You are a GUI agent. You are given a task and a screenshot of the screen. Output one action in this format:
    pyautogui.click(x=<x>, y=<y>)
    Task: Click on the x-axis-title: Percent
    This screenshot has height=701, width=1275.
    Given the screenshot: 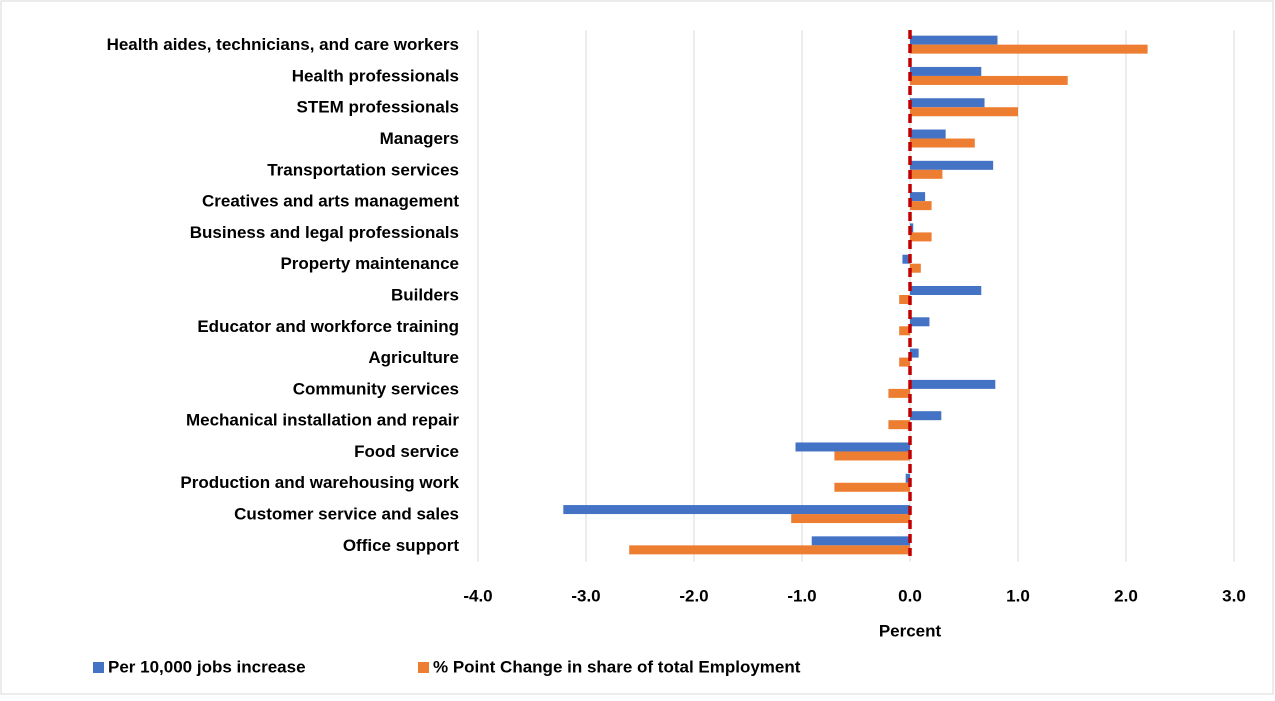 What is the action you would take?
    pyautogui.click(x=910, y=630)
    